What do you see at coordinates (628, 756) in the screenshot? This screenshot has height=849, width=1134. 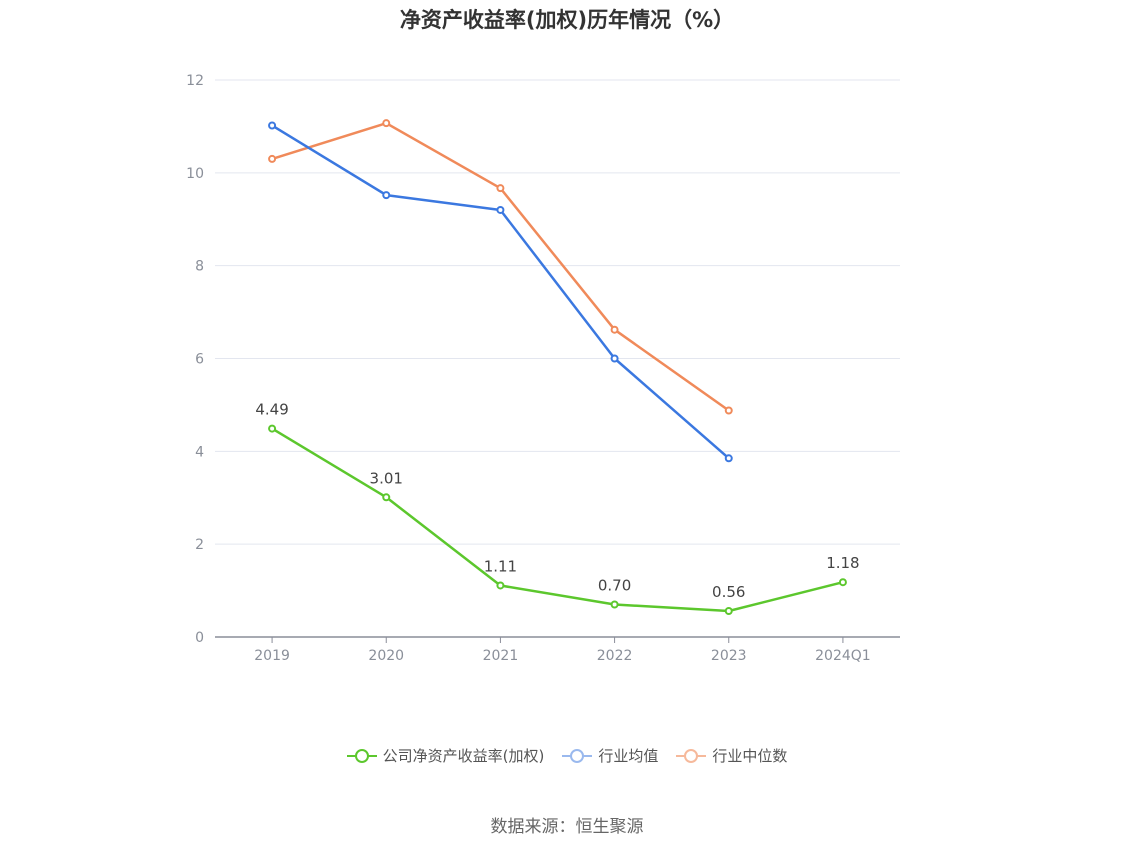 I see `legend-label-industry-mean: 行业均值` at bounding box center [628, 756].